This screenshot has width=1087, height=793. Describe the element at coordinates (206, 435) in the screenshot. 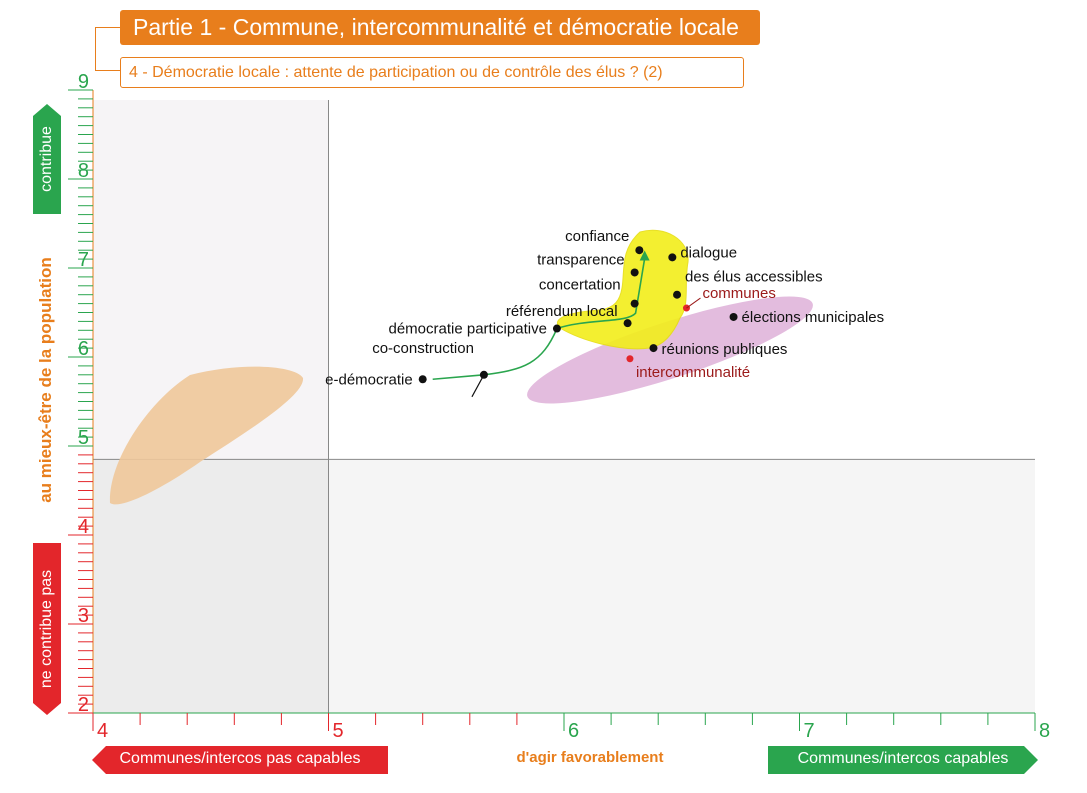

I see `zone-upward-tan` at that location.